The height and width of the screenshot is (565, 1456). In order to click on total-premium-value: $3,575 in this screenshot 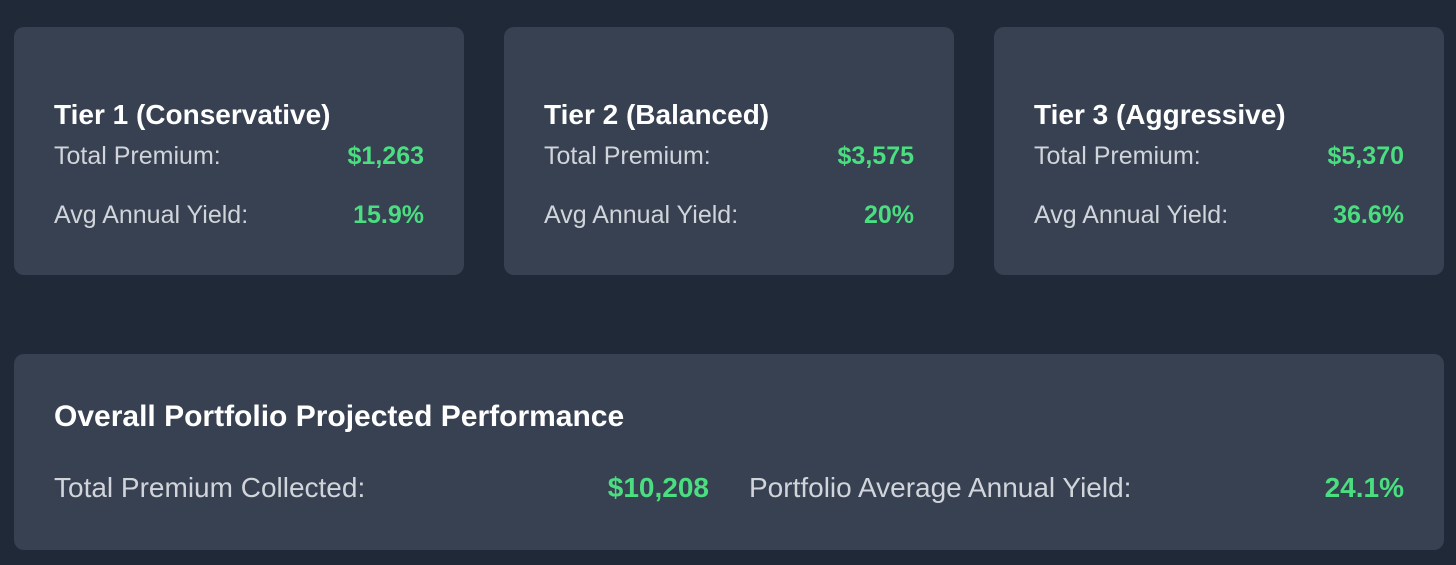, I will do `click(875, 156)`.